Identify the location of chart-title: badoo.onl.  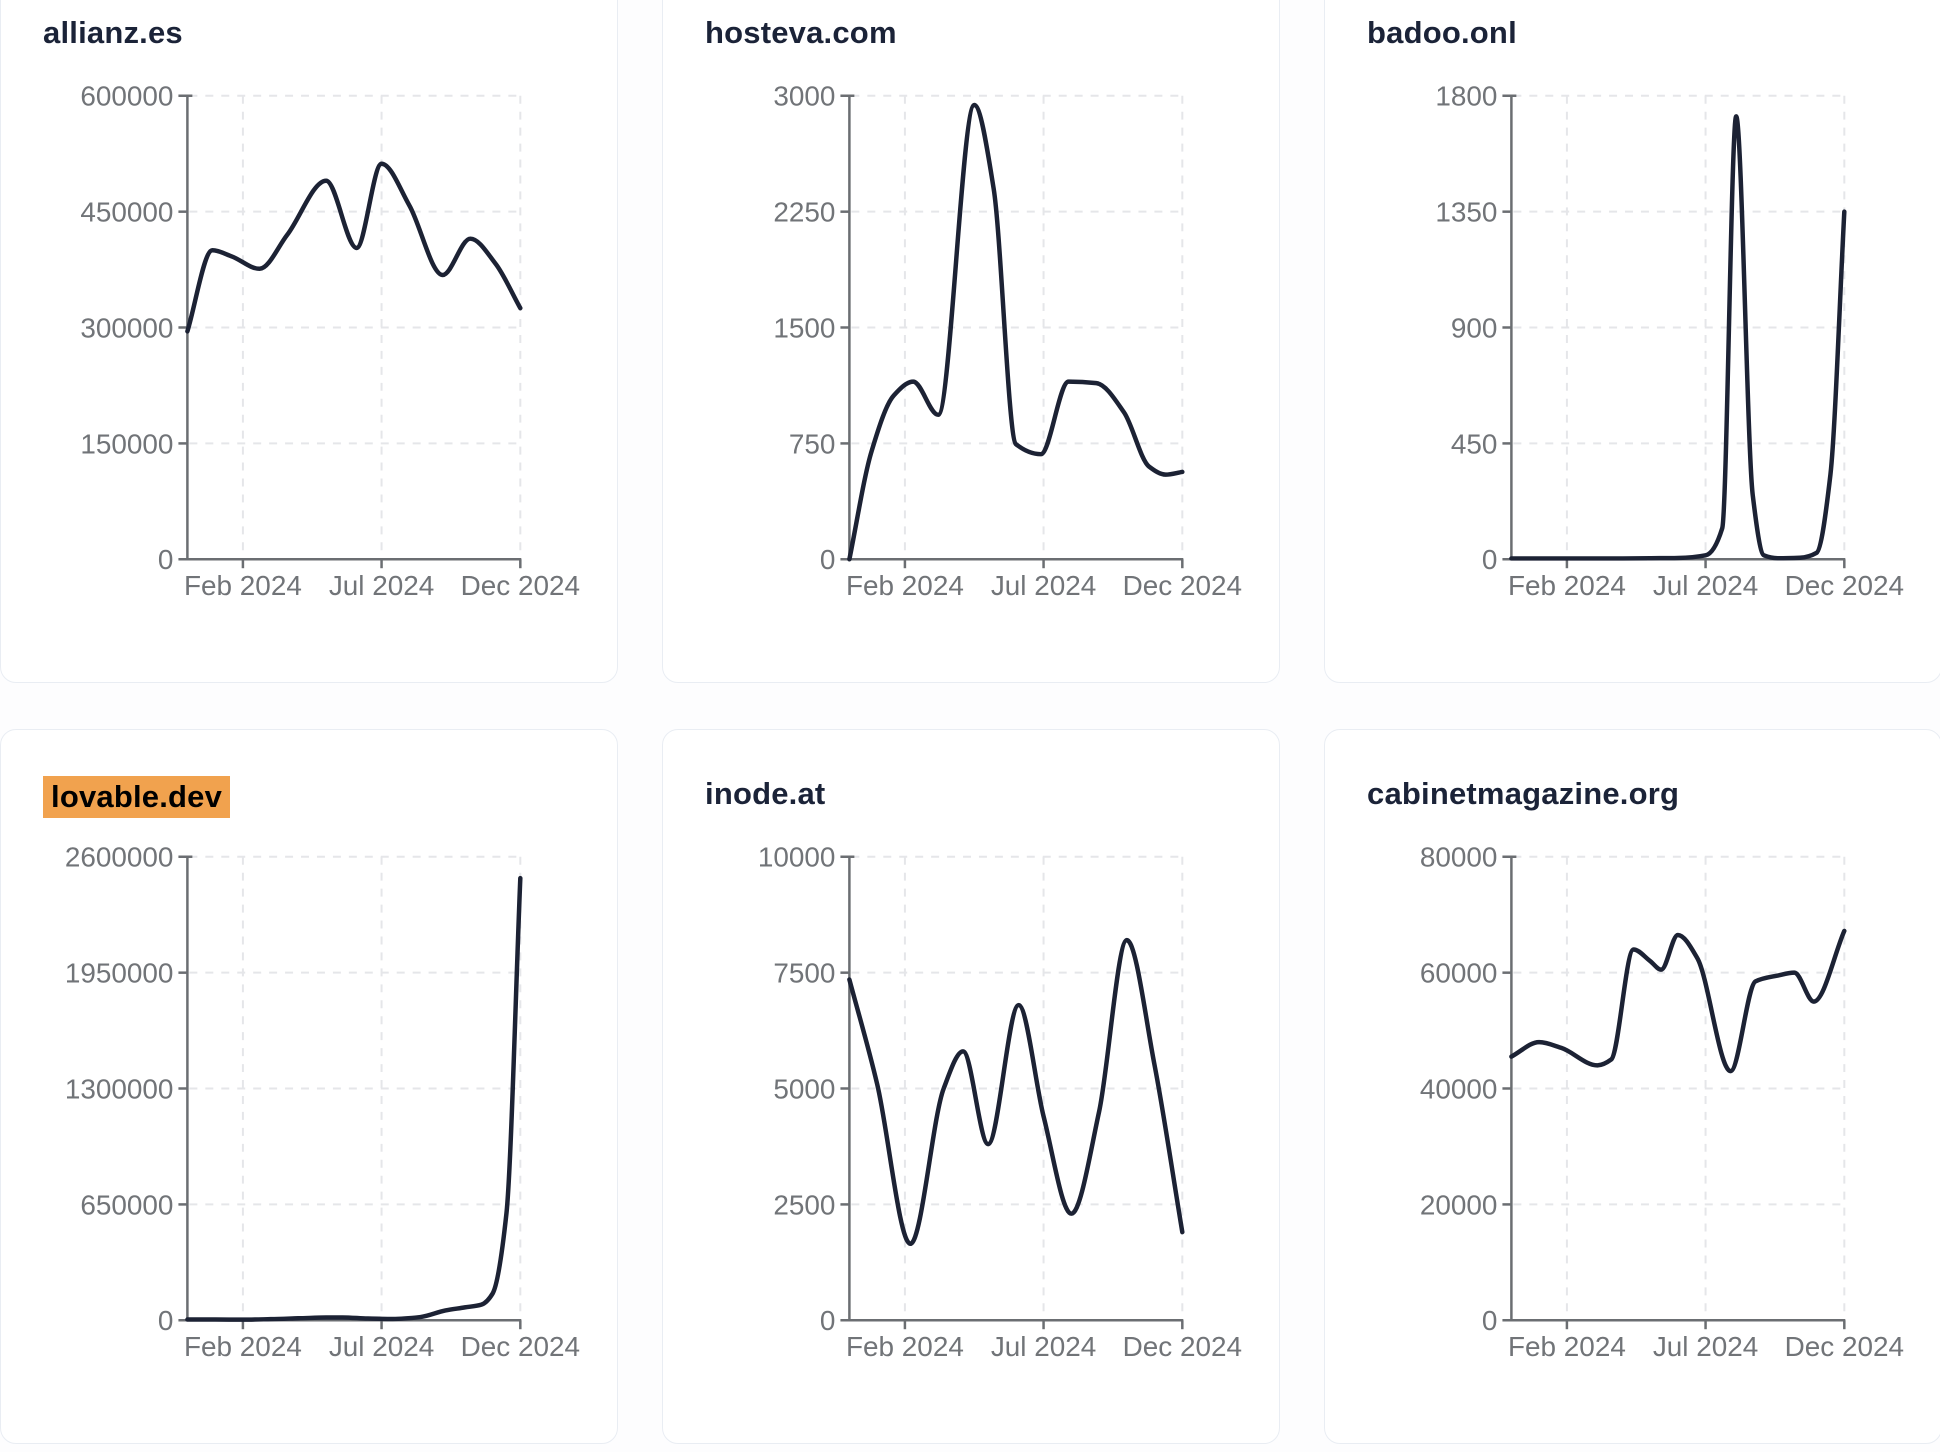
(1442, 33).